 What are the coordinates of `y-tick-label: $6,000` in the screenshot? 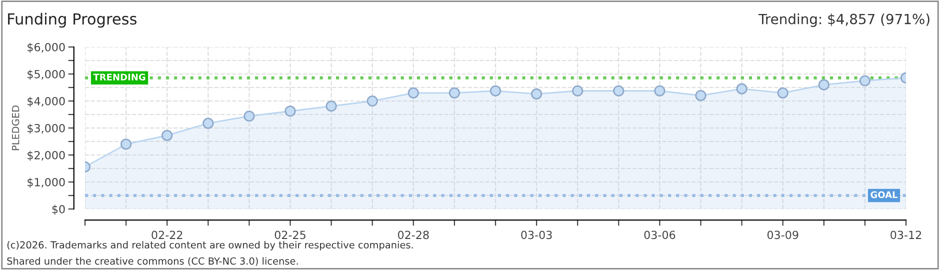 It's located at (46, 47).